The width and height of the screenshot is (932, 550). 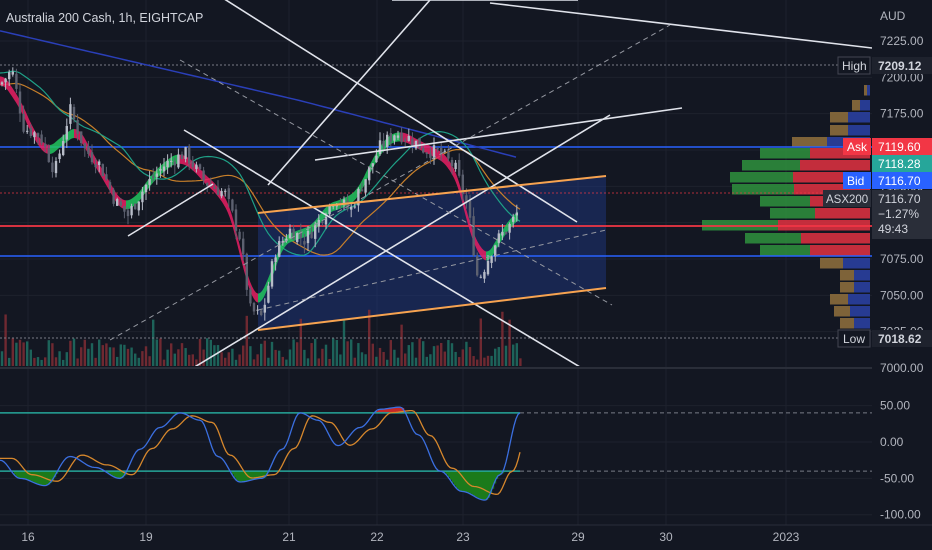 I want to click on high-tag: High 7209.12, so click(x=884, y=65).